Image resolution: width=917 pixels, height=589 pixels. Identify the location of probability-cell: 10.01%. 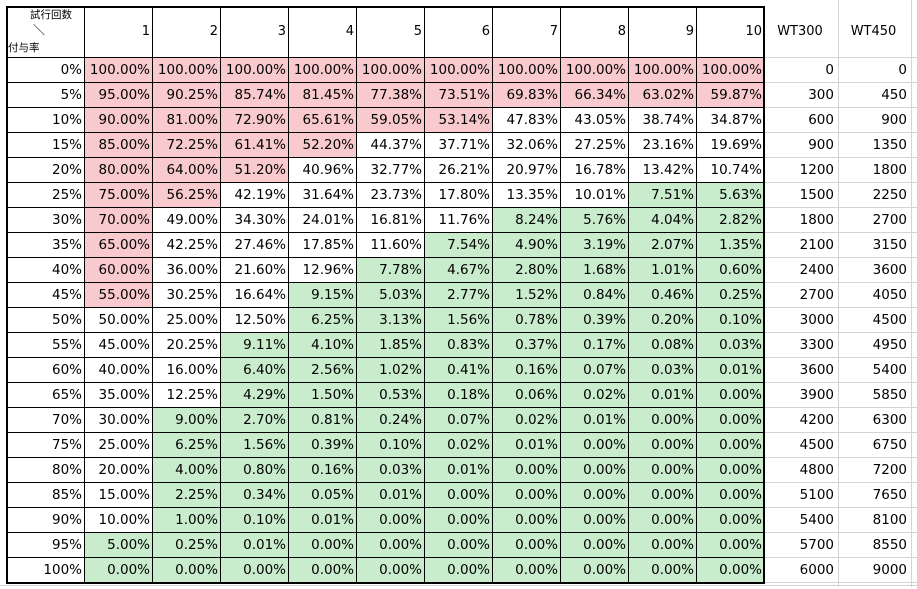
(594, 195).